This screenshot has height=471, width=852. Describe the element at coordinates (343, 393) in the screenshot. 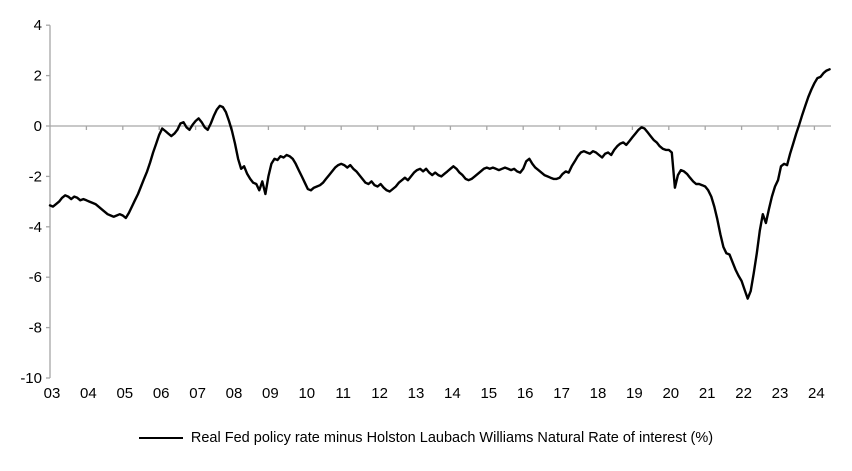

I see `x-tick-label: 11` at that location.